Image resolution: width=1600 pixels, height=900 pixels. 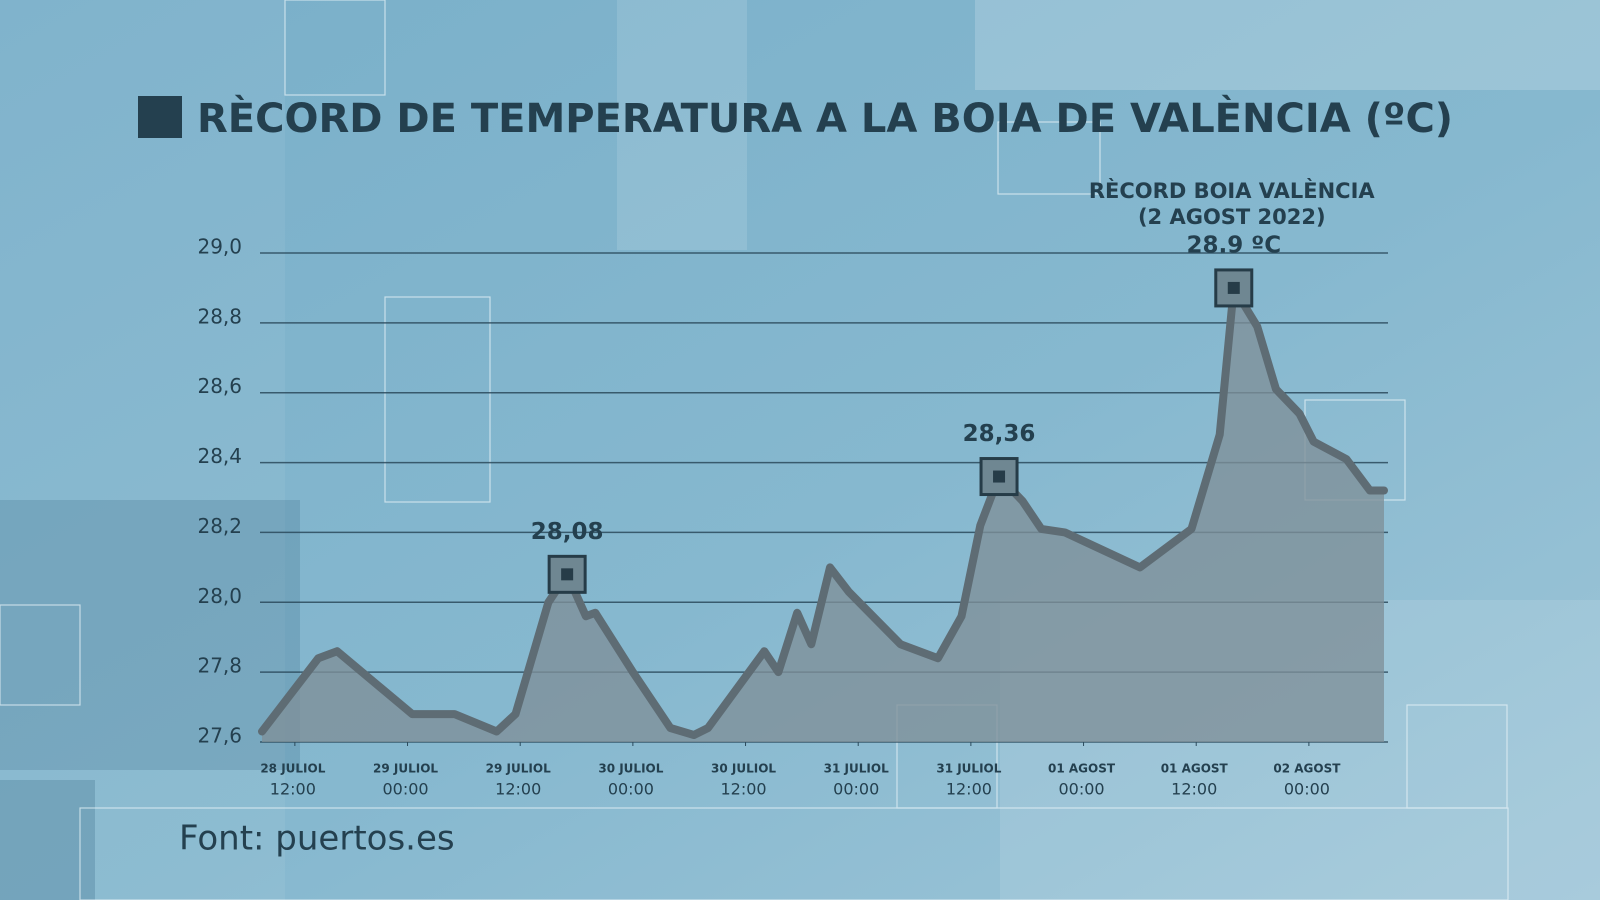 What do you see at coordinates (567, 532) in the screenshot?
I see `data-label: 28,08` at bounding box center [567, 532].